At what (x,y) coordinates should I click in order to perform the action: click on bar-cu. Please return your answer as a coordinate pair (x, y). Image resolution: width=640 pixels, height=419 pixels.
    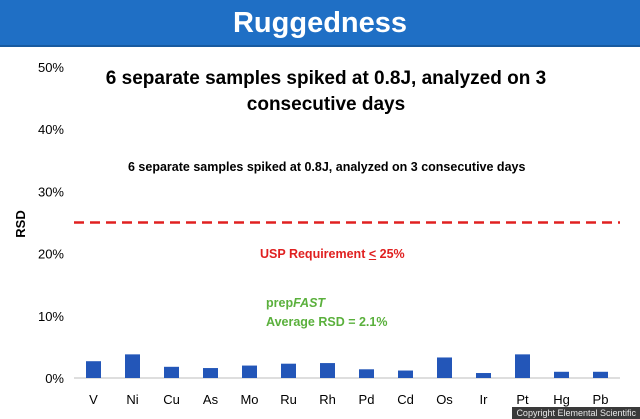
    Looking at the image, I should click on (171, 372).